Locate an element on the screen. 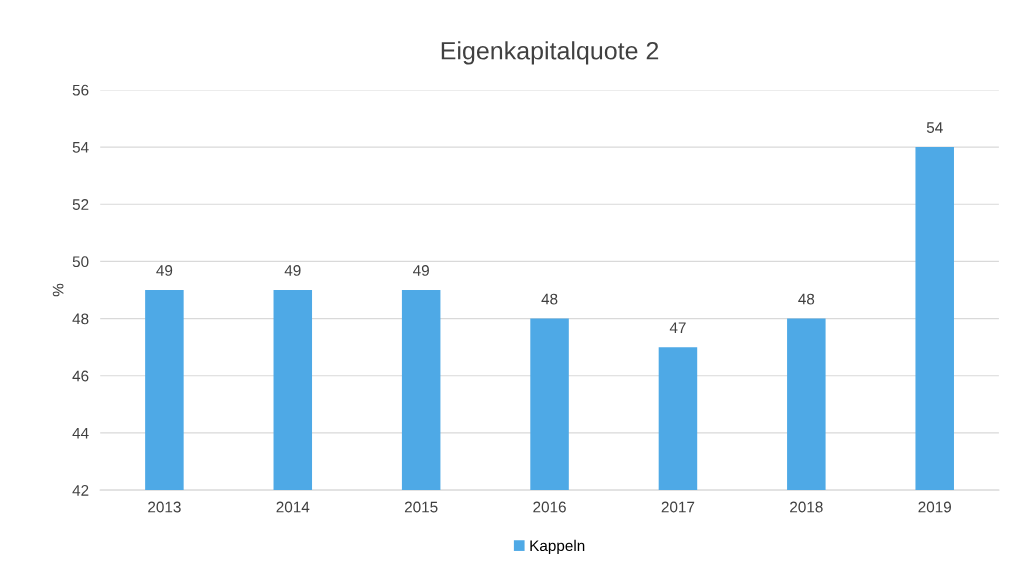 This screenshot has width=1033, height=580. y-tick-label: 50 is located at coordinates (80, 262).